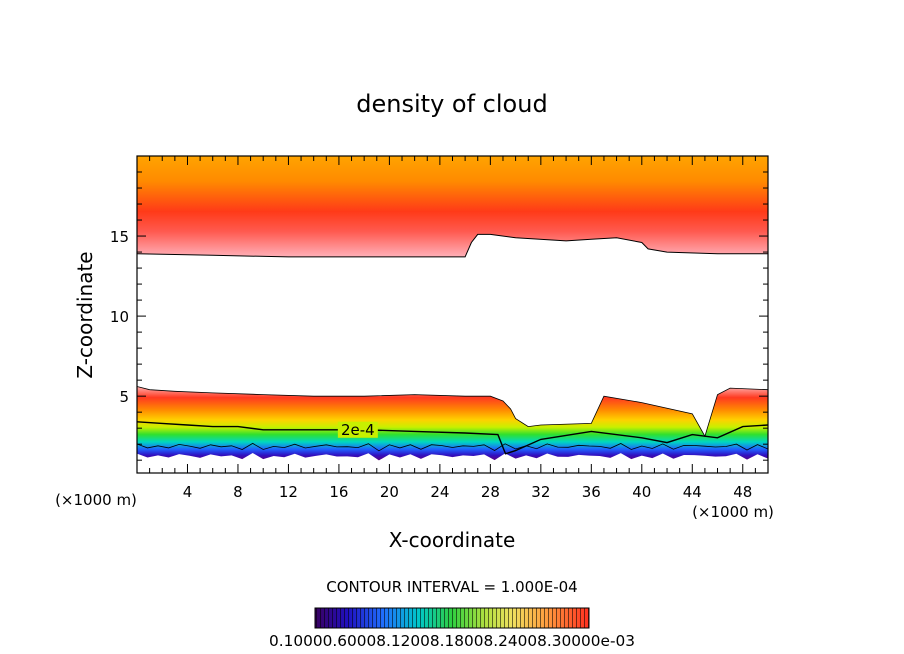 Image resolution: width=904 pixels, height=654 pixels. I want to click on y-tick-label: 15, so click(119, 237).